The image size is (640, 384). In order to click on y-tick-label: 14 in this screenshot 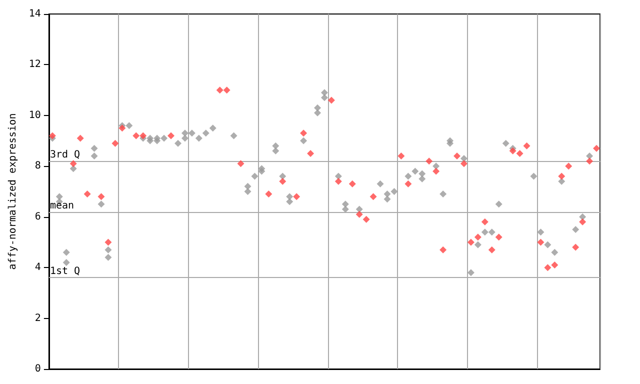, I will do `click(34, 14)`.